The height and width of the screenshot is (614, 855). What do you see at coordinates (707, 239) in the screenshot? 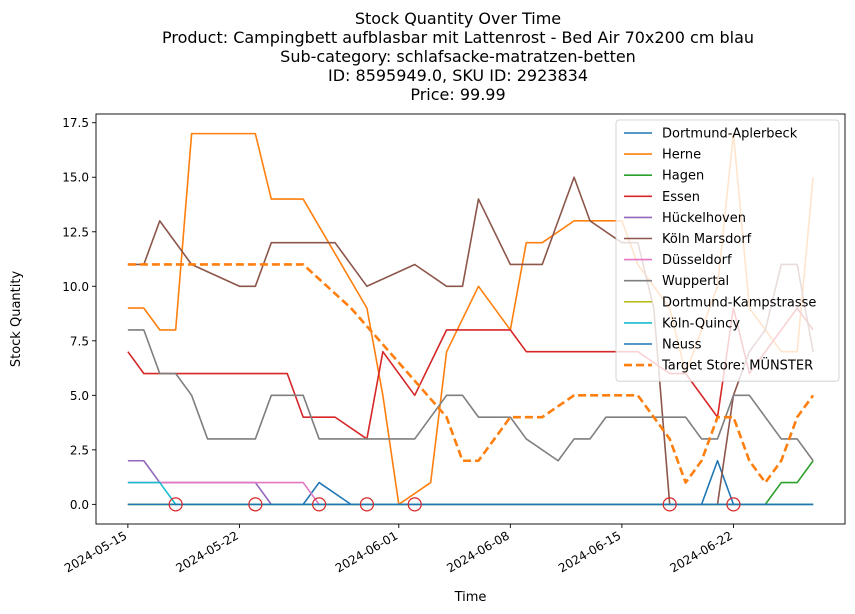
I see `legend-label: Köln Marsdorf` at bounding box center [707, 239].